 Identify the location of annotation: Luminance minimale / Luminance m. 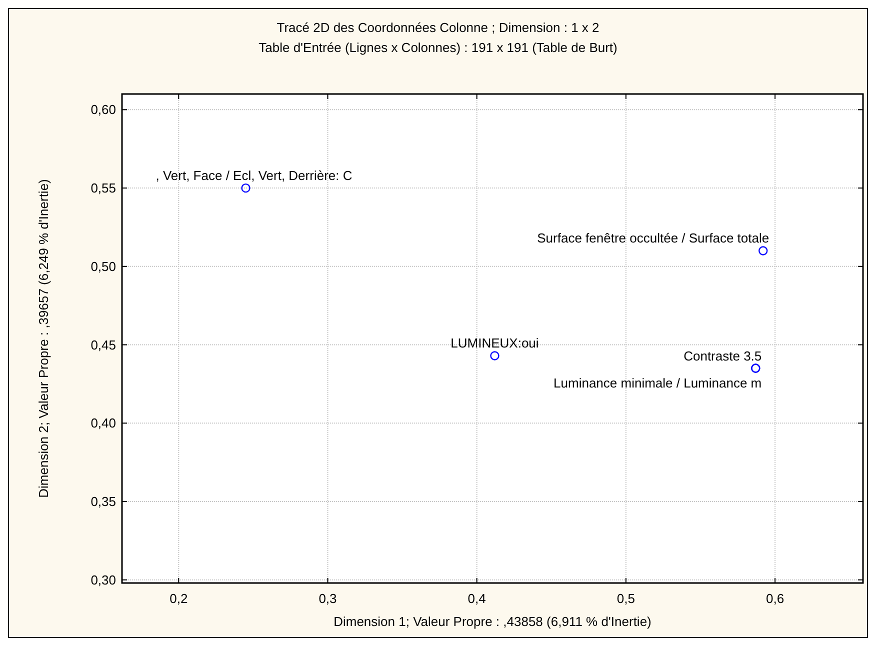
(658, 382).